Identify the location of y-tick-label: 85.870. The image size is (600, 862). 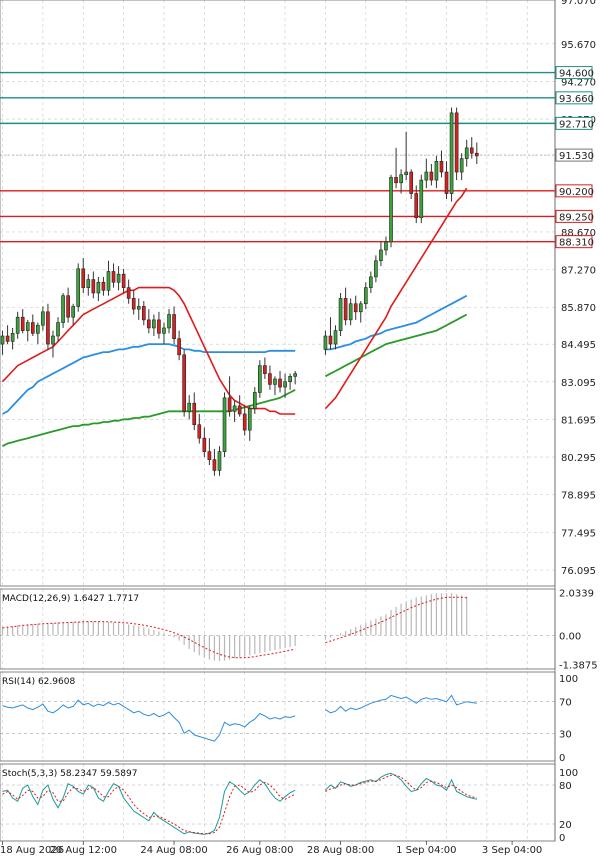
(578, 308).